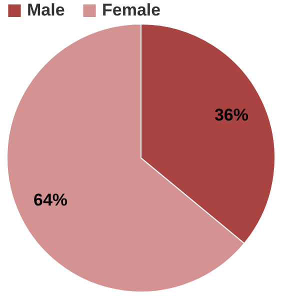 This screenshot has width=295, height=303. I want to click on data-label: 64%, so click(51, 200).